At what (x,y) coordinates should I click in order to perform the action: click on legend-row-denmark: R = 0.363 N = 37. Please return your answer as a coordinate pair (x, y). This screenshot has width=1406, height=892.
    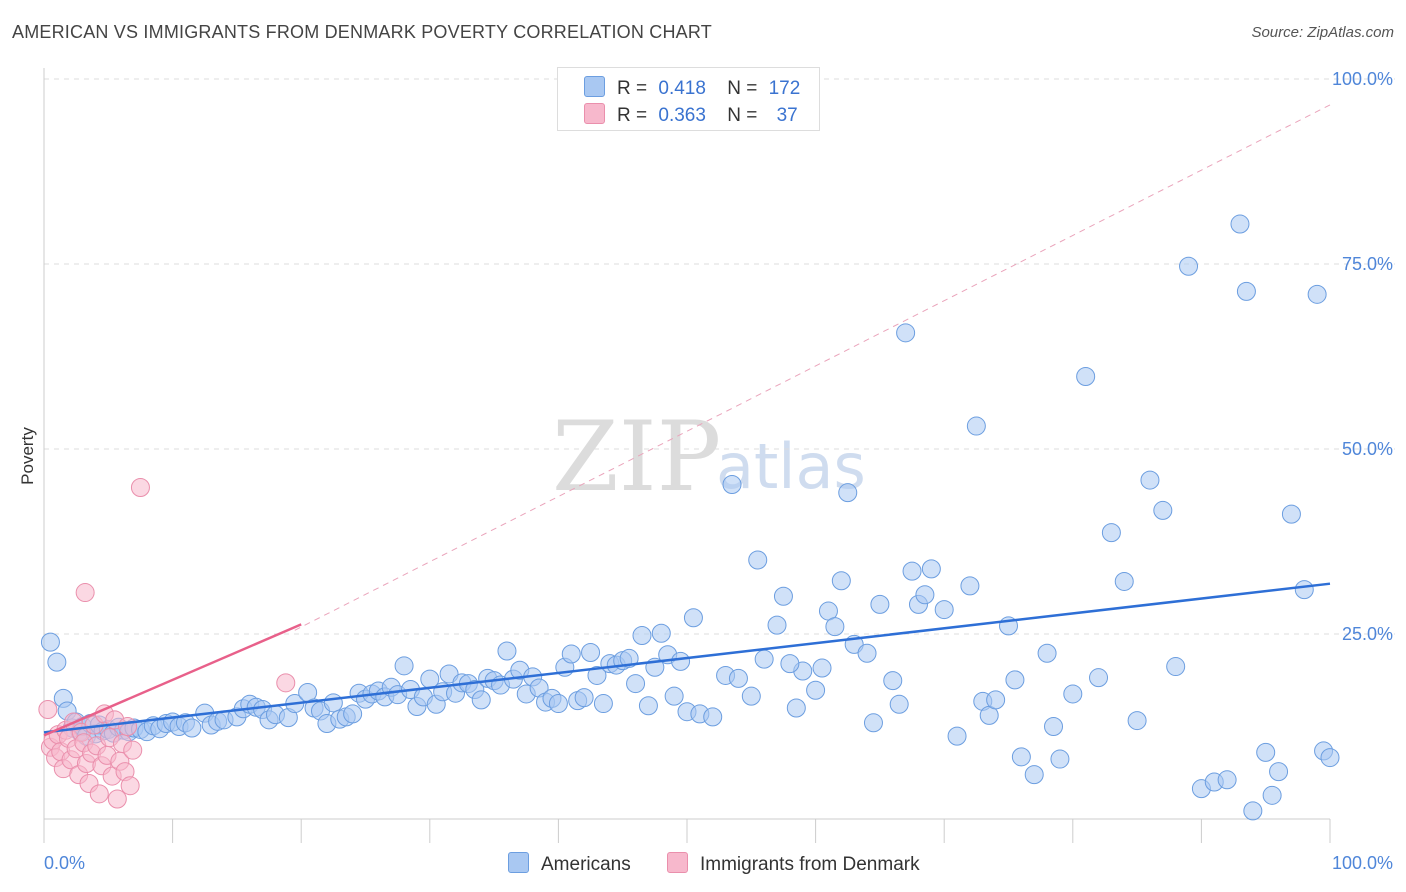
    Looking at the image, I should click on (691, 115).